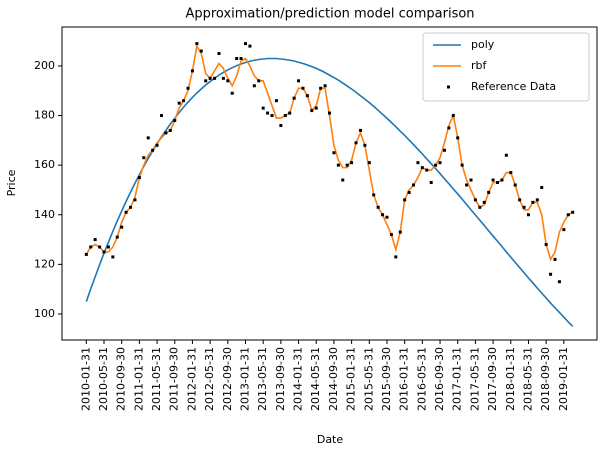 The height and width of the screenshot is (452, 609). I want to click on x-tick-label: 2012-09-30, so click(227, 379).